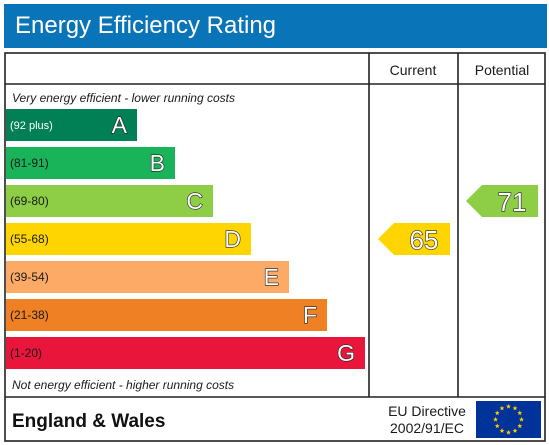 This screenshot has width=549, height=445. I want to click on column-header-current: Current, so click(413, 70).